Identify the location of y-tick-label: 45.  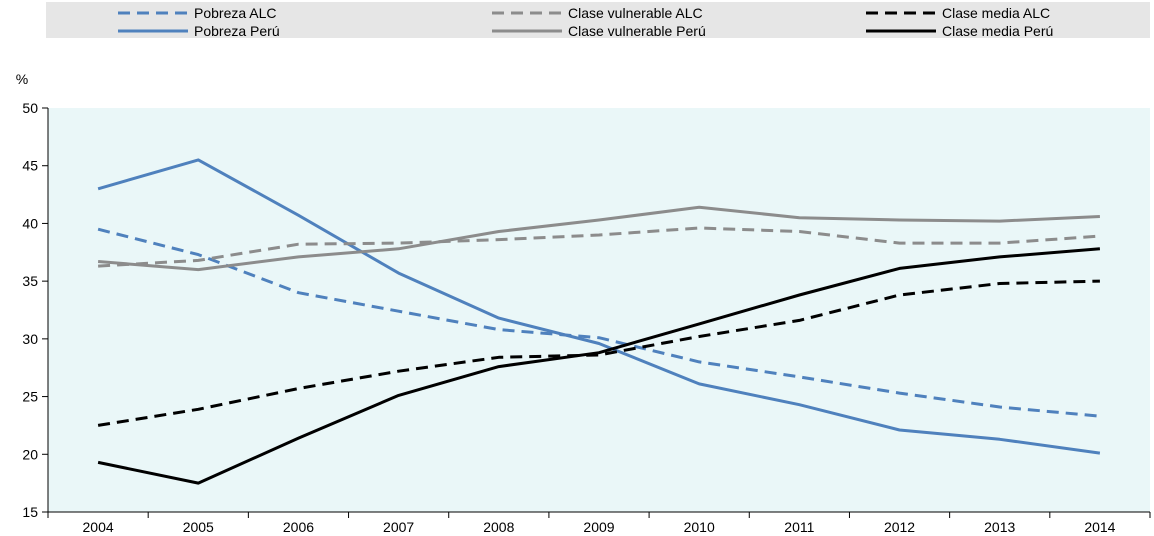
(30, 166).